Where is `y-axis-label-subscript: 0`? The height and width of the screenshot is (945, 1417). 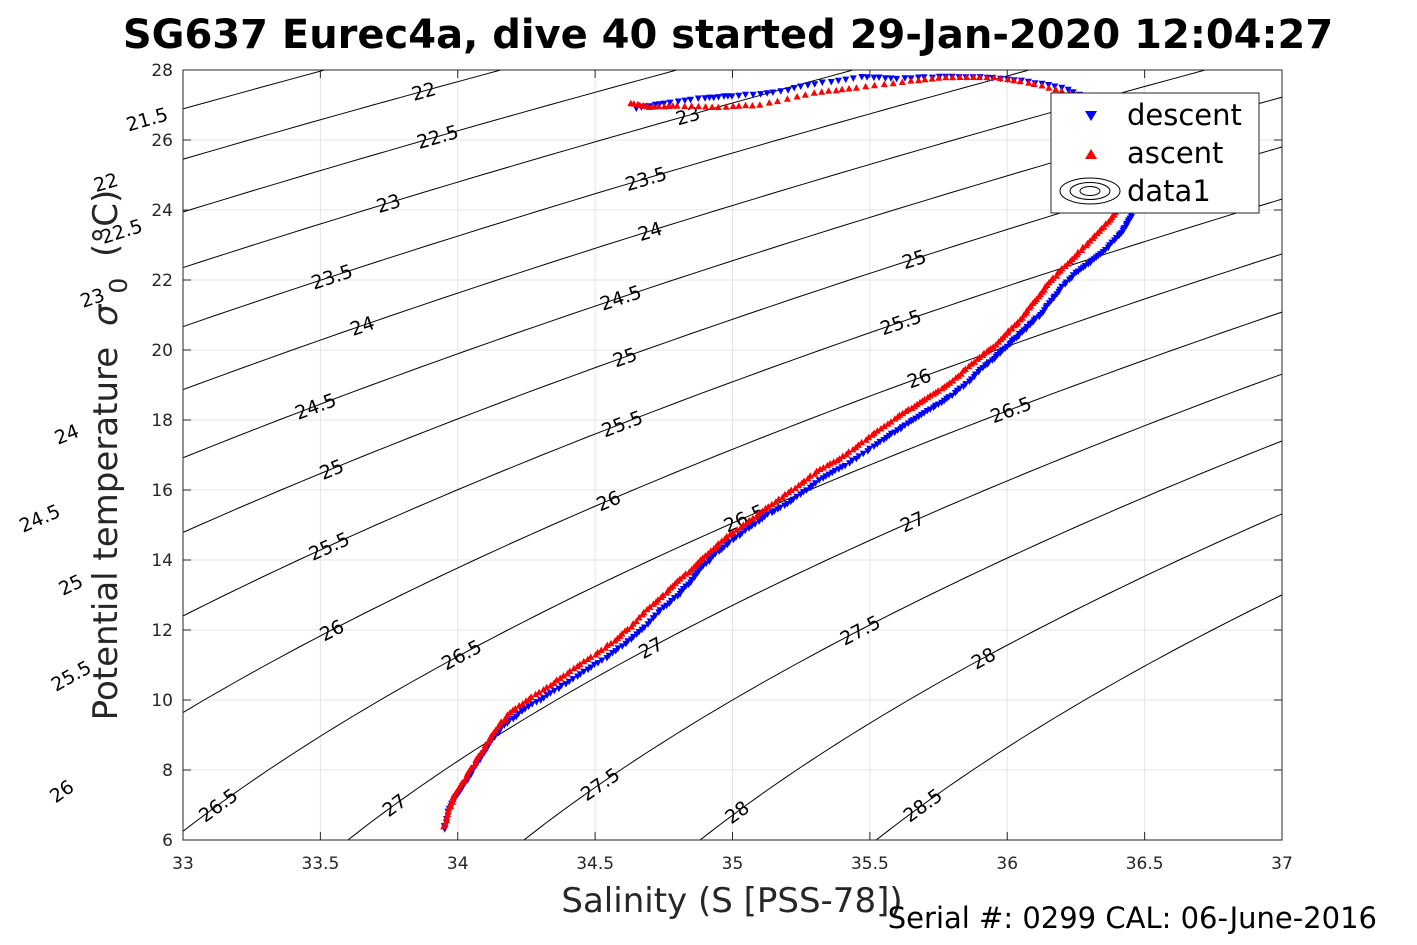
y-axis-label-subscript: 0 is located at coordinates (118, 286).